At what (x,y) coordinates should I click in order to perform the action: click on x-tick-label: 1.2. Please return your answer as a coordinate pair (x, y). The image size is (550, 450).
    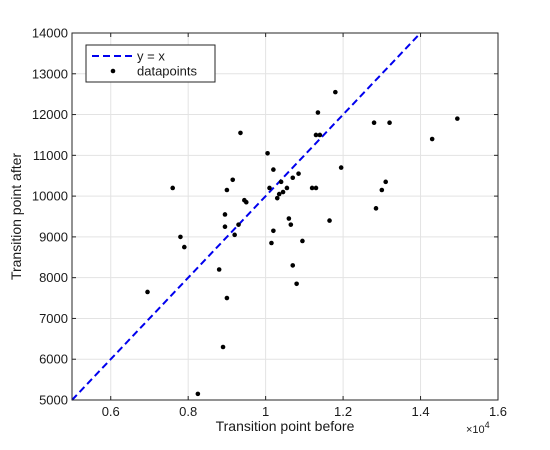
    Looking at the image, I should click on (343, 411).